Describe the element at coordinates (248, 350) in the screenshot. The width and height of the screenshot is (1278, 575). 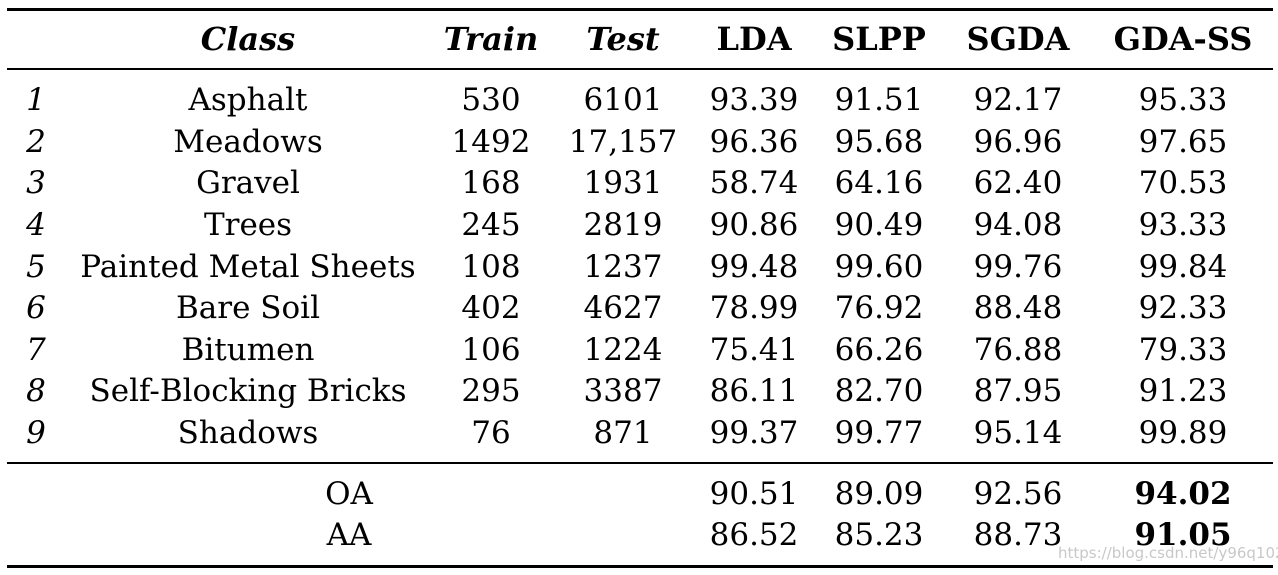
I see `cell-name: Bitumen` at that location.